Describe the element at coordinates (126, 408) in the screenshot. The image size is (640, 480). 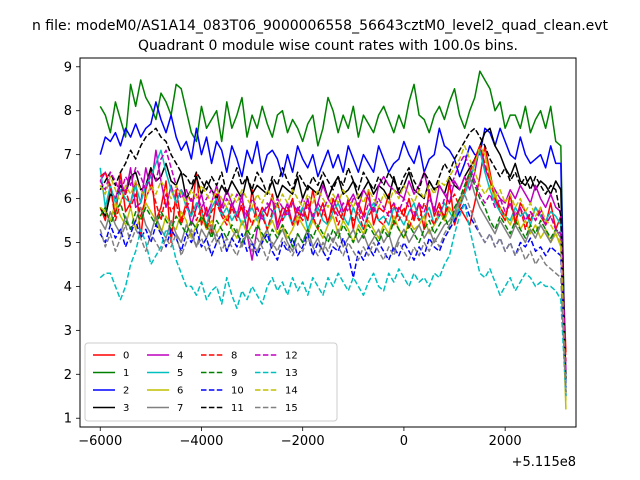
I see `legend-label-3: 3` at that location.